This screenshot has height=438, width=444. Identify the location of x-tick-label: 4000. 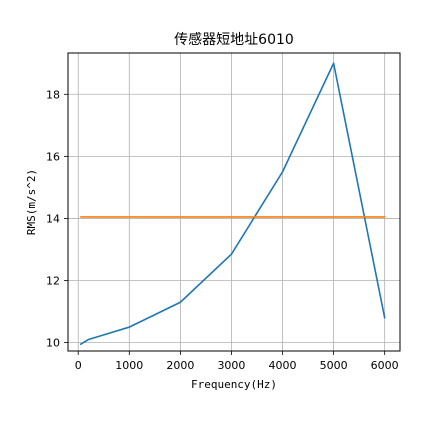
(283, 365).